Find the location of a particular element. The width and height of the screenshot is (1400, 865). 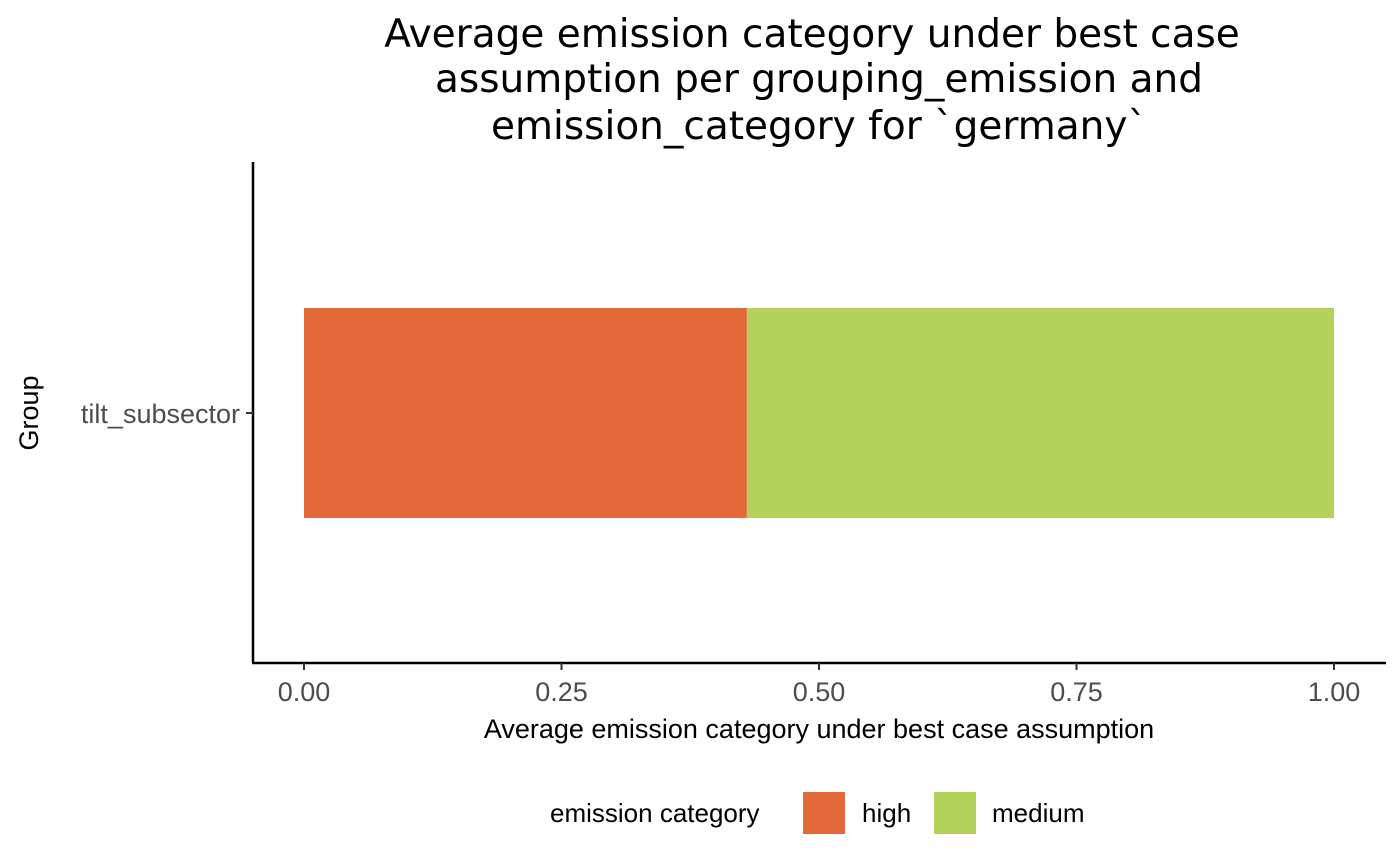

legend-title: emission category is located at coordinates (655, 813).